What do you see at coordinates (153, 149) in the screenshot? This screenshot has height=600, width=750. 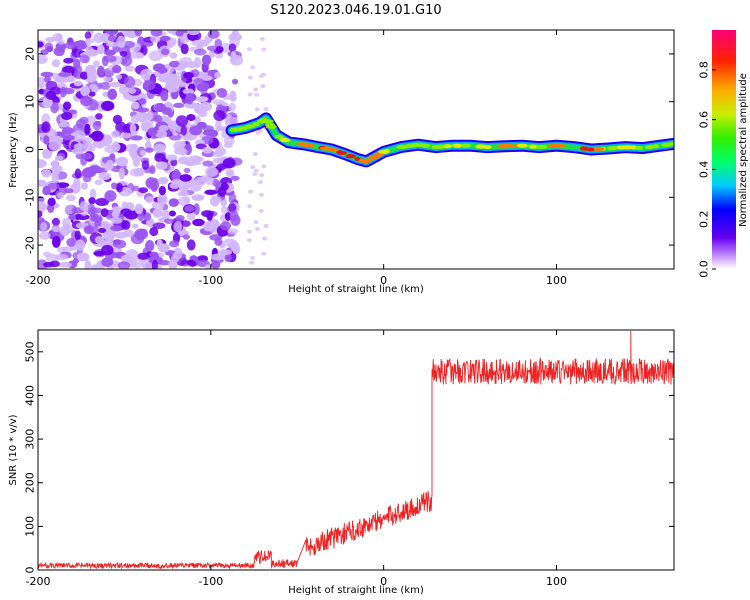 I see `spectrogram-noise-layer` at bounding box center [153, 149].